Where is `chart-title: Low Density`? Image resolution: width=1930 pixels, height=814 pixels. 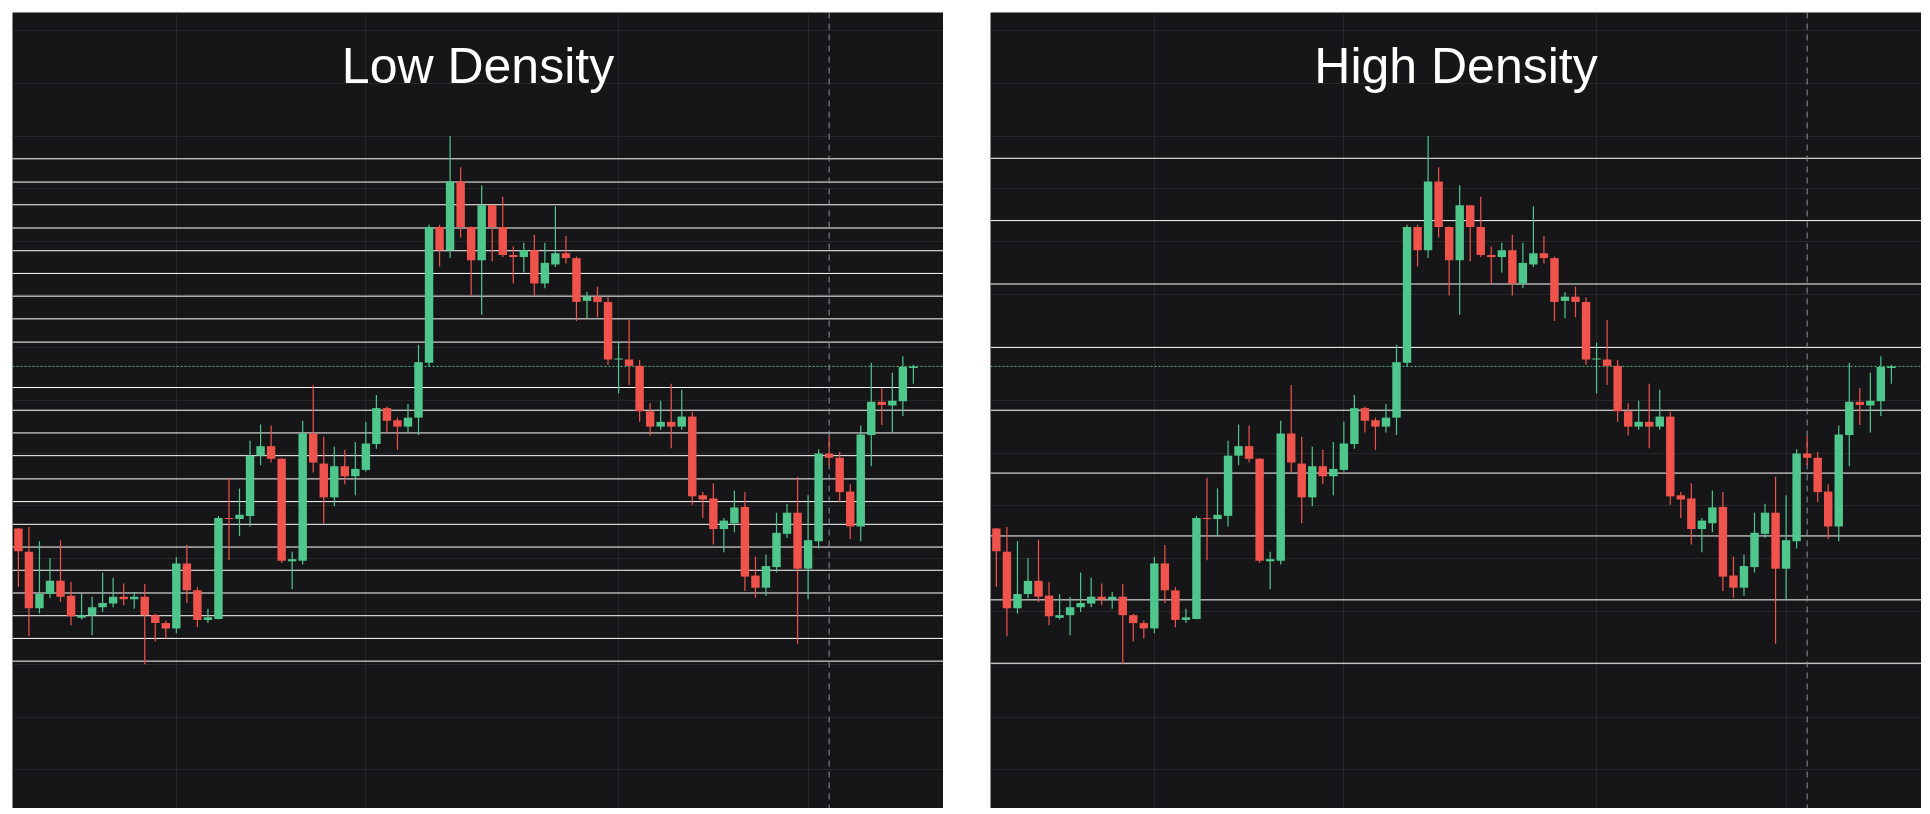
chart-title: Low Density is located at coordinates (478, 65).